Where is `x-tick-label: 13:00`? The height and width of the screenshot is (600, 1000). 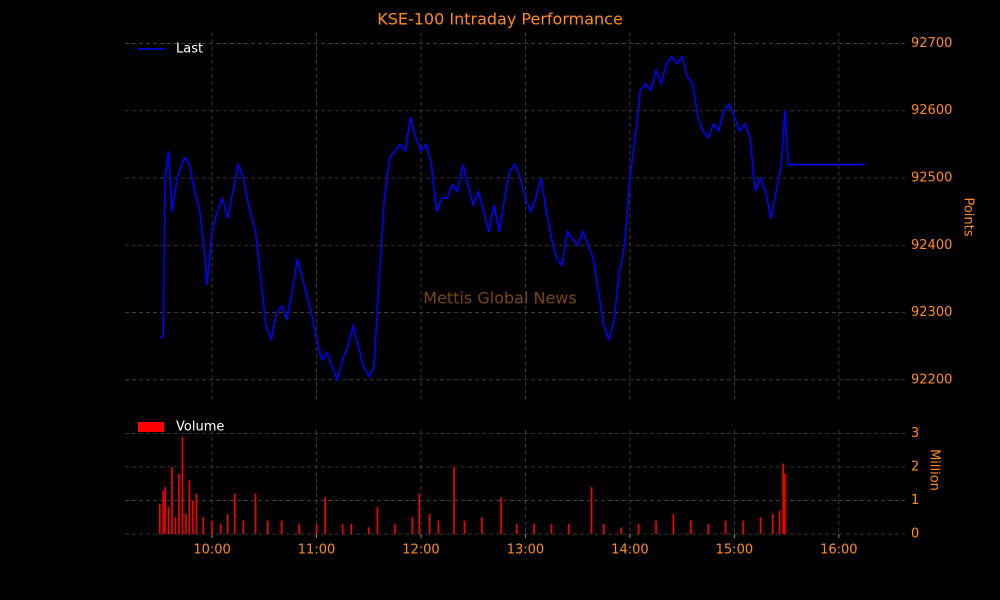
x-tick-label: 13:00 is located at coordinates (525, 550).